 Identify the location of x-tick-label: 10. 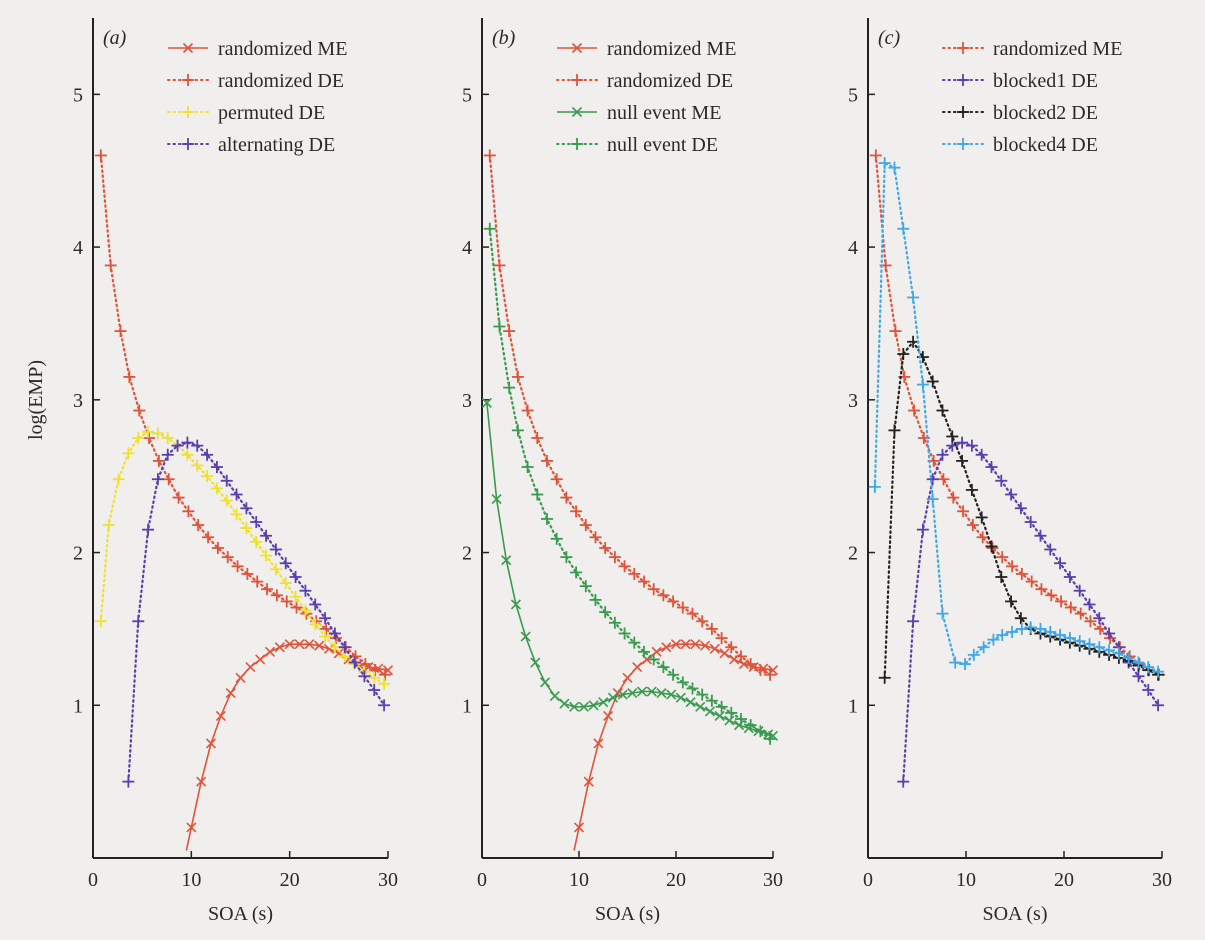
(191, 880).